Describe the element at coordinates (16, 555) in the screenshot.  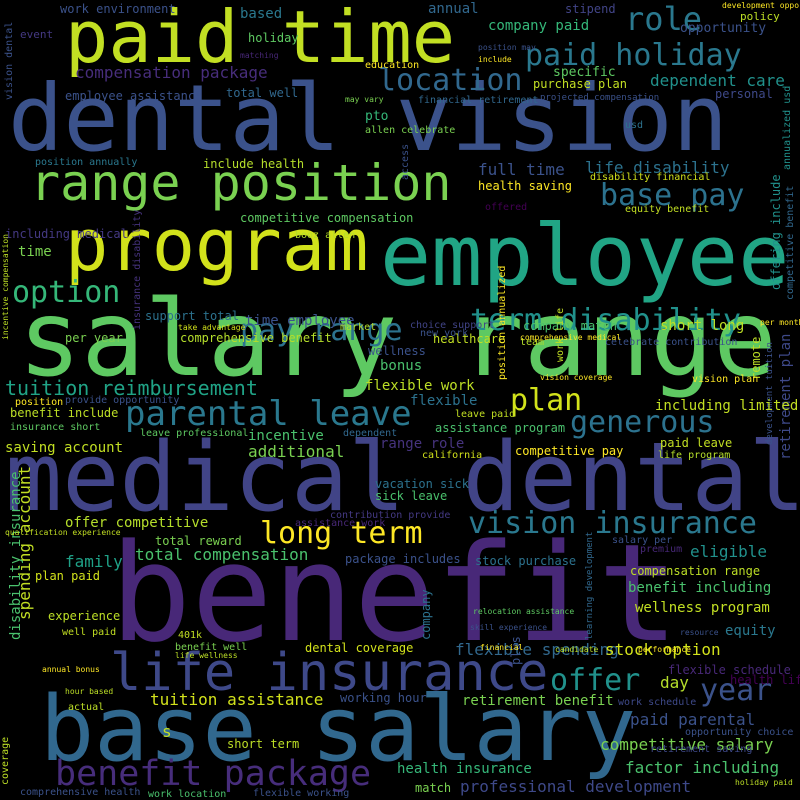
I see `word: disability insurance` at that location.